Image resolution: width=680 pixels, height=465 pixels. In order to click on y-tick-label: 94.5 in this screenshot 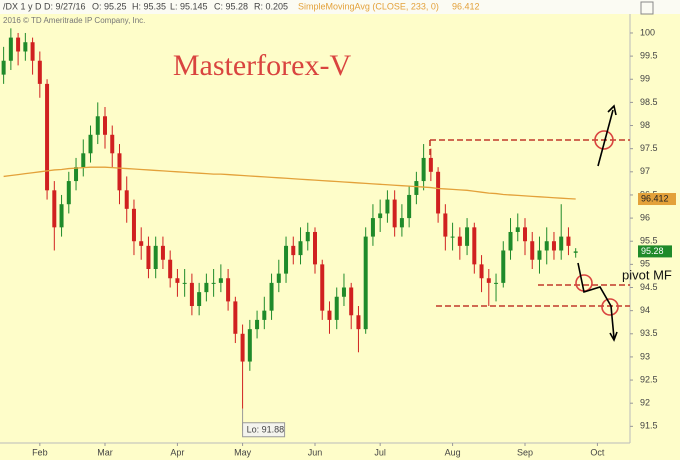, I will do `click(649, 287)`.